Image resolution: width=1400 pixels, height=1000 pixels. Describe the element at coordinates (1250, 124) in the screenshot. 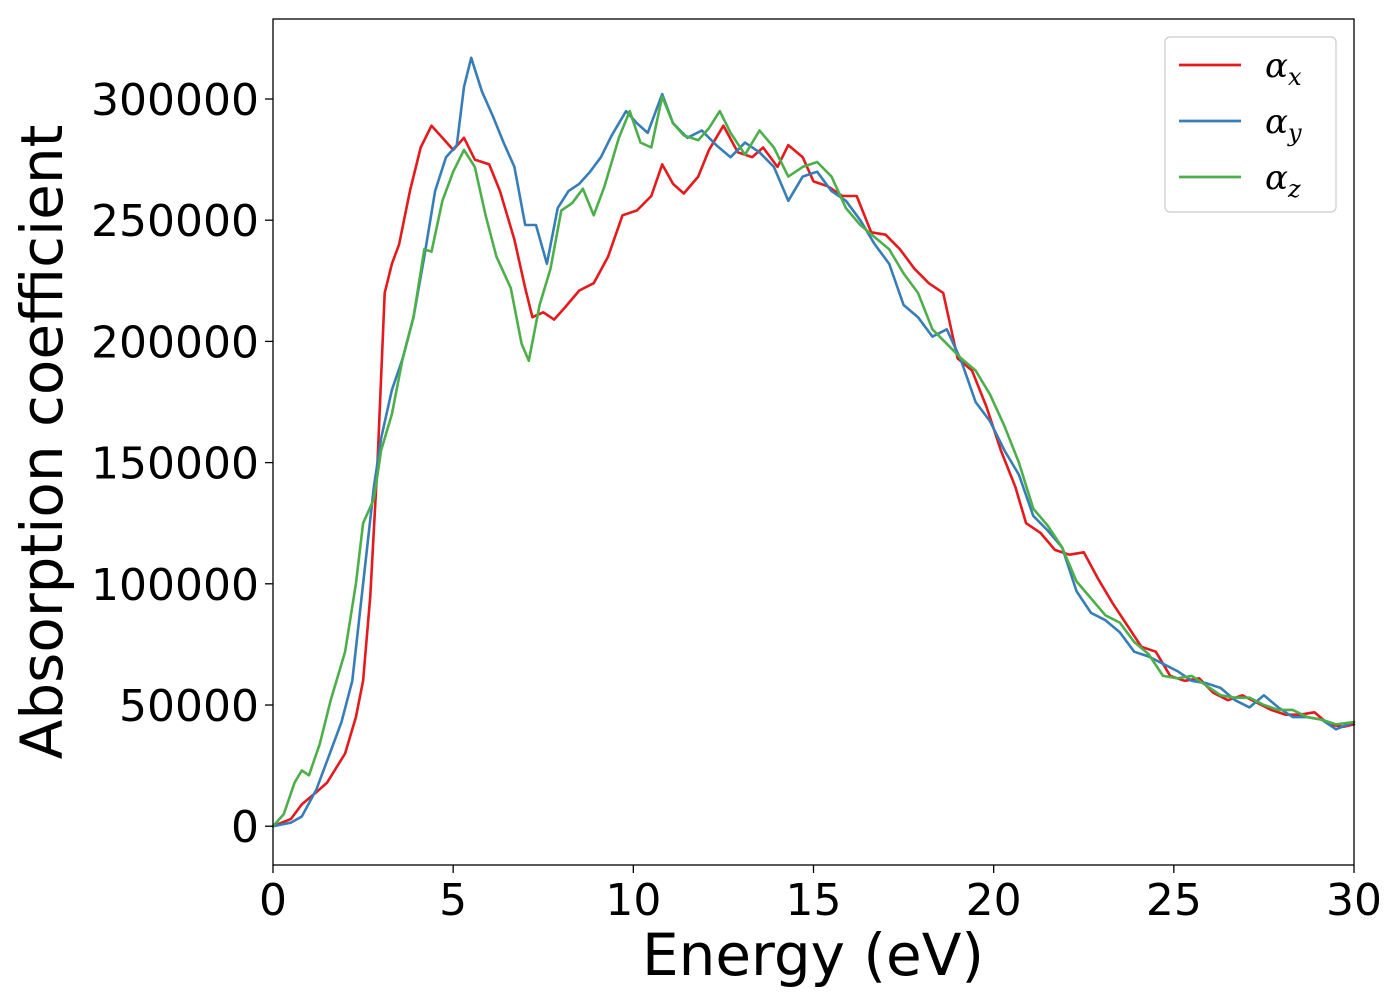

I see `legend-box` at that location.